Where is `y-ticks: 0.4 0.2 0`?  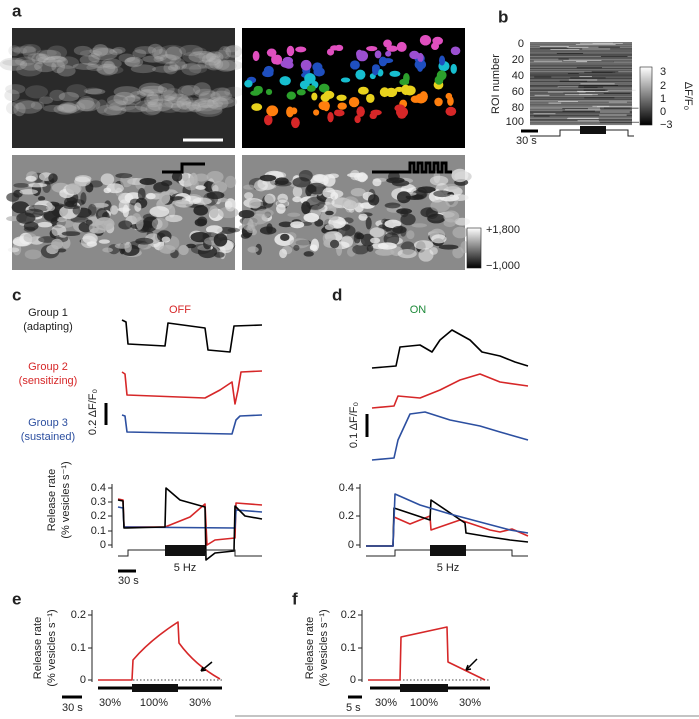 y-ticks: 0.4 0.2 0 is located at coordinates (346, 516).